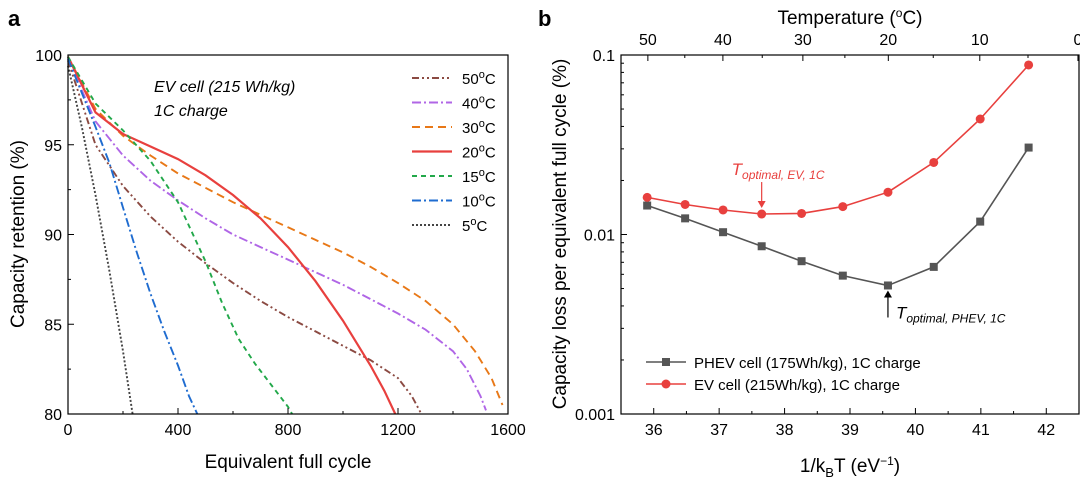  I want to click on x-tick-label: 38, so click(785, 430).